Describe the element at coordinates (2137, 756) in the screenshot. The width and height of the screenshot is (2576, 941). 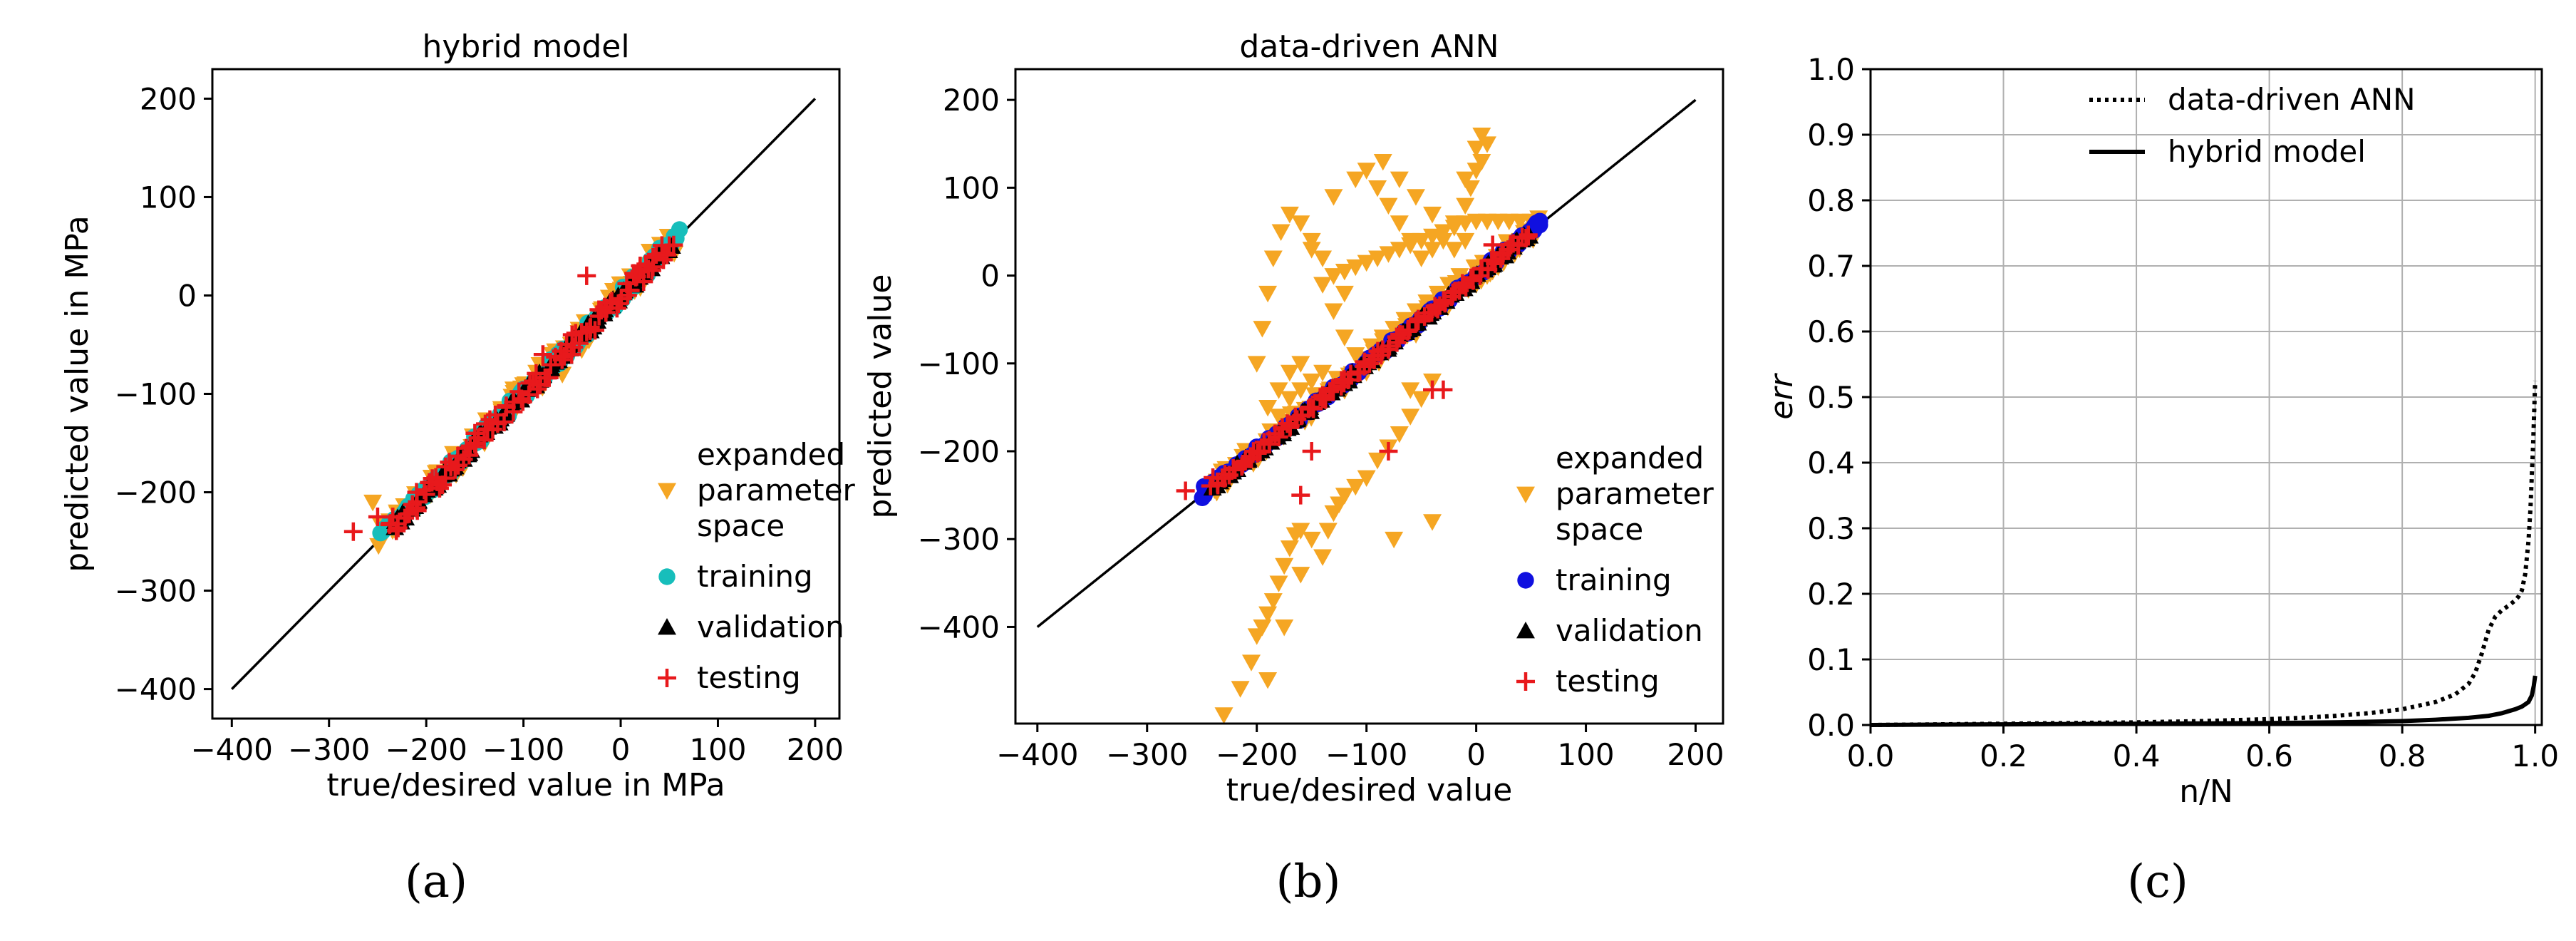
I see `x-tick-label: 0.4` at that location.